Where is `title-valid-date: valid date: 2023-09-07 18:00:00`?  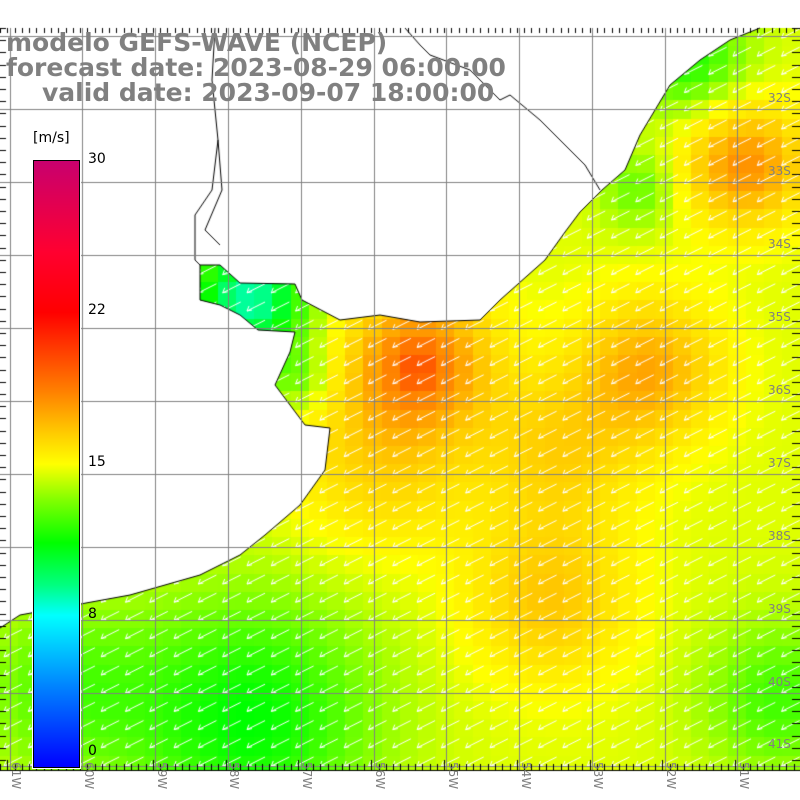 title-valid-date: valid date: 2023-09-07 18:00:00 is located at coordinates (268, 92).